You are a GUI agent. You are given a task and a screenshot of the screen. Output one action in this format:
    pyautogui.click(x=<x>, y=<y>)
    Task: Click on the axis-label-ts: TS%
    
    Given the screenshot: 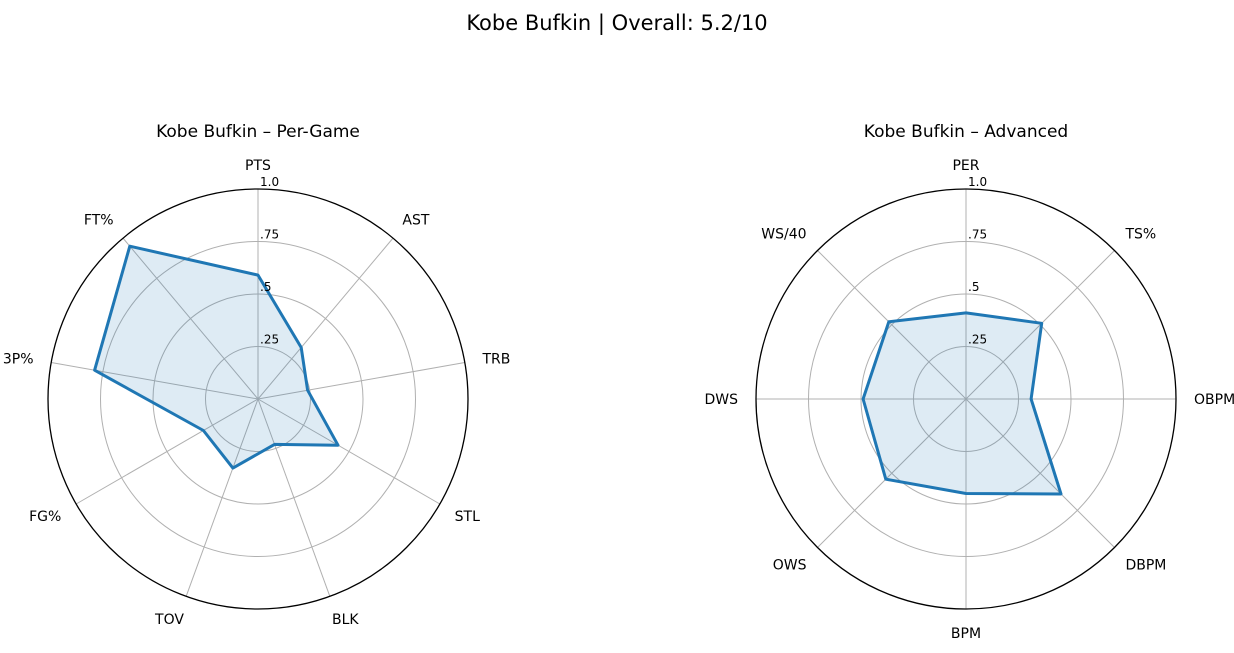 What is the action you would take?
    pyautogui.click(x=1140, y=235)
    